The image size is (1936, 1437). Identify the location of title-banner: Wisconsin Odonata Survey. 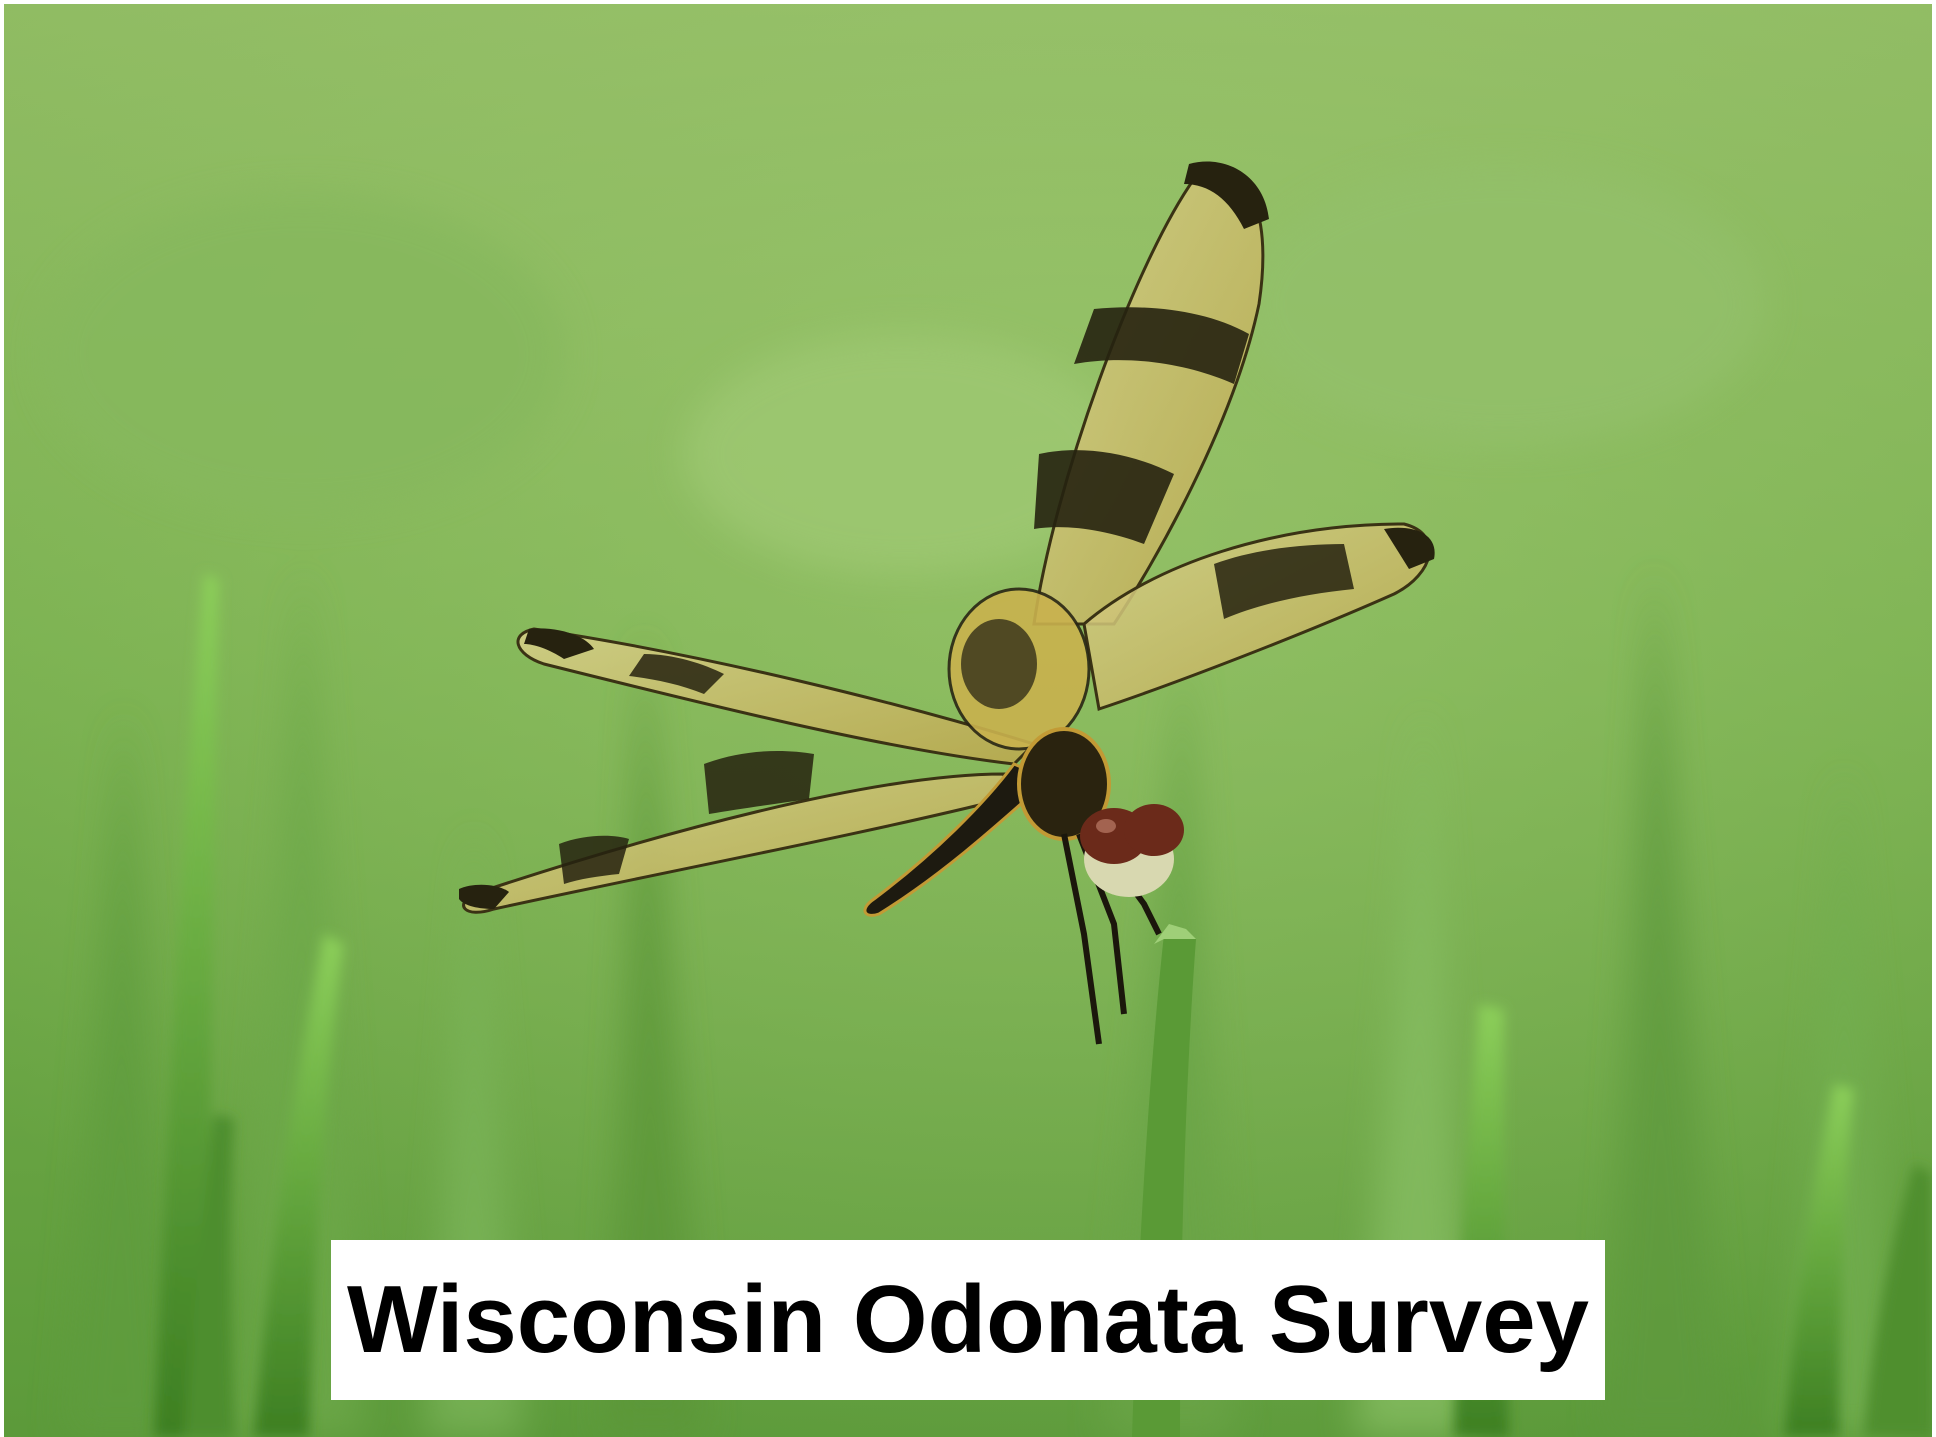
(968, 1320).